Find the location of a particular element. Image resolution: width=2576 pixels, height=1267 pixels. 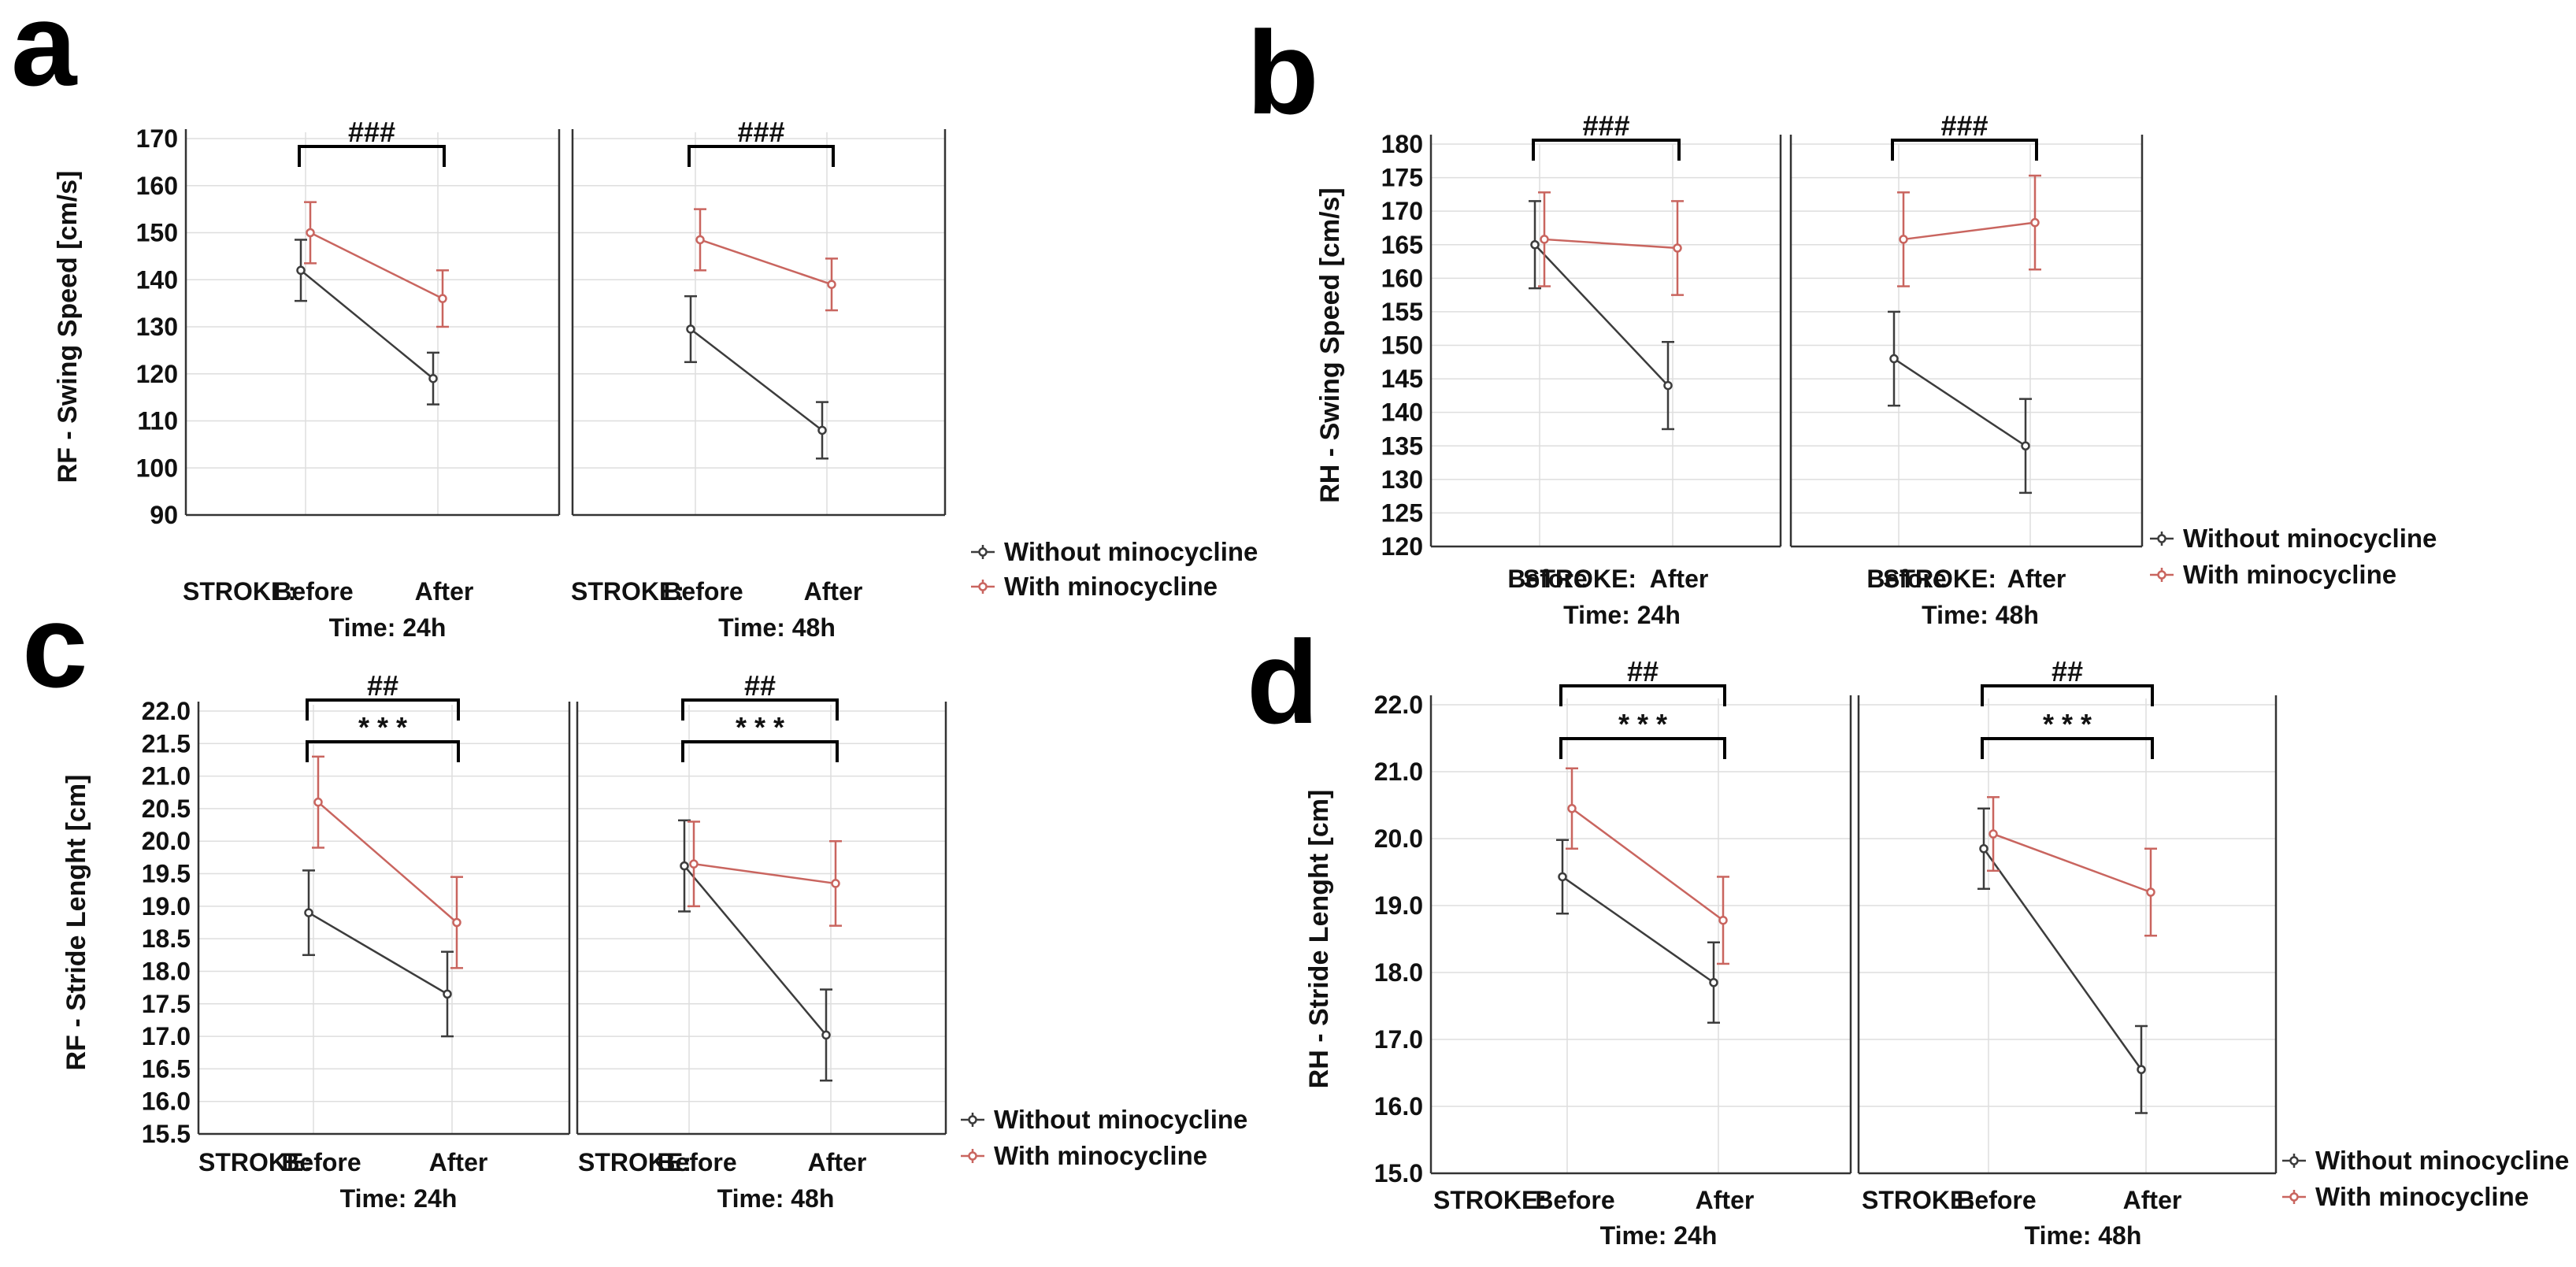

y-tick-label: 180 is located at coordinates (1402, 144).